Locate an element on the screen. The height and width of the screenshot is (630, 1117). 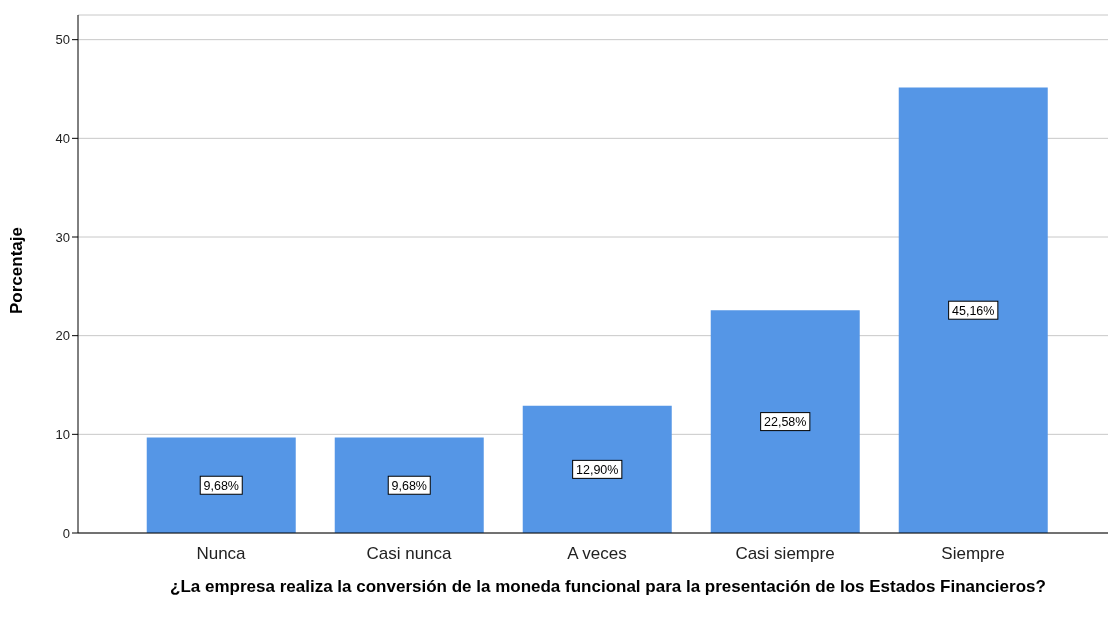
data-label: 22,58% is located at coordinates (785, 422).